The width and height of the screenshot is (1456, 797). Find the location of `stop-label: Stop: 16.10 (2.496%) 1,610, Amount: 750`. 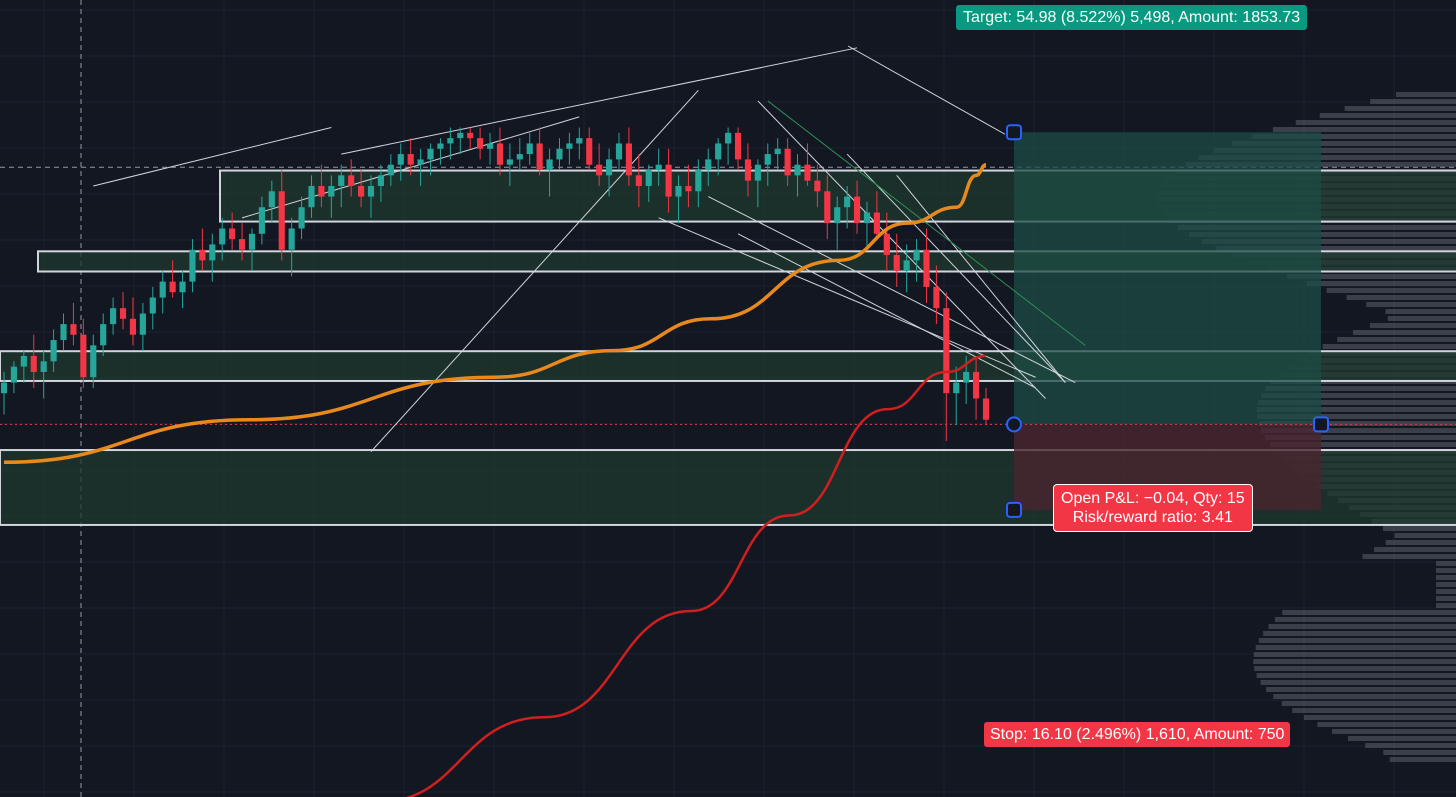

stop-label: Stop: 16.10 (2.496%) 1,610, Amount: 750 is located at coordinates (1137, 734).